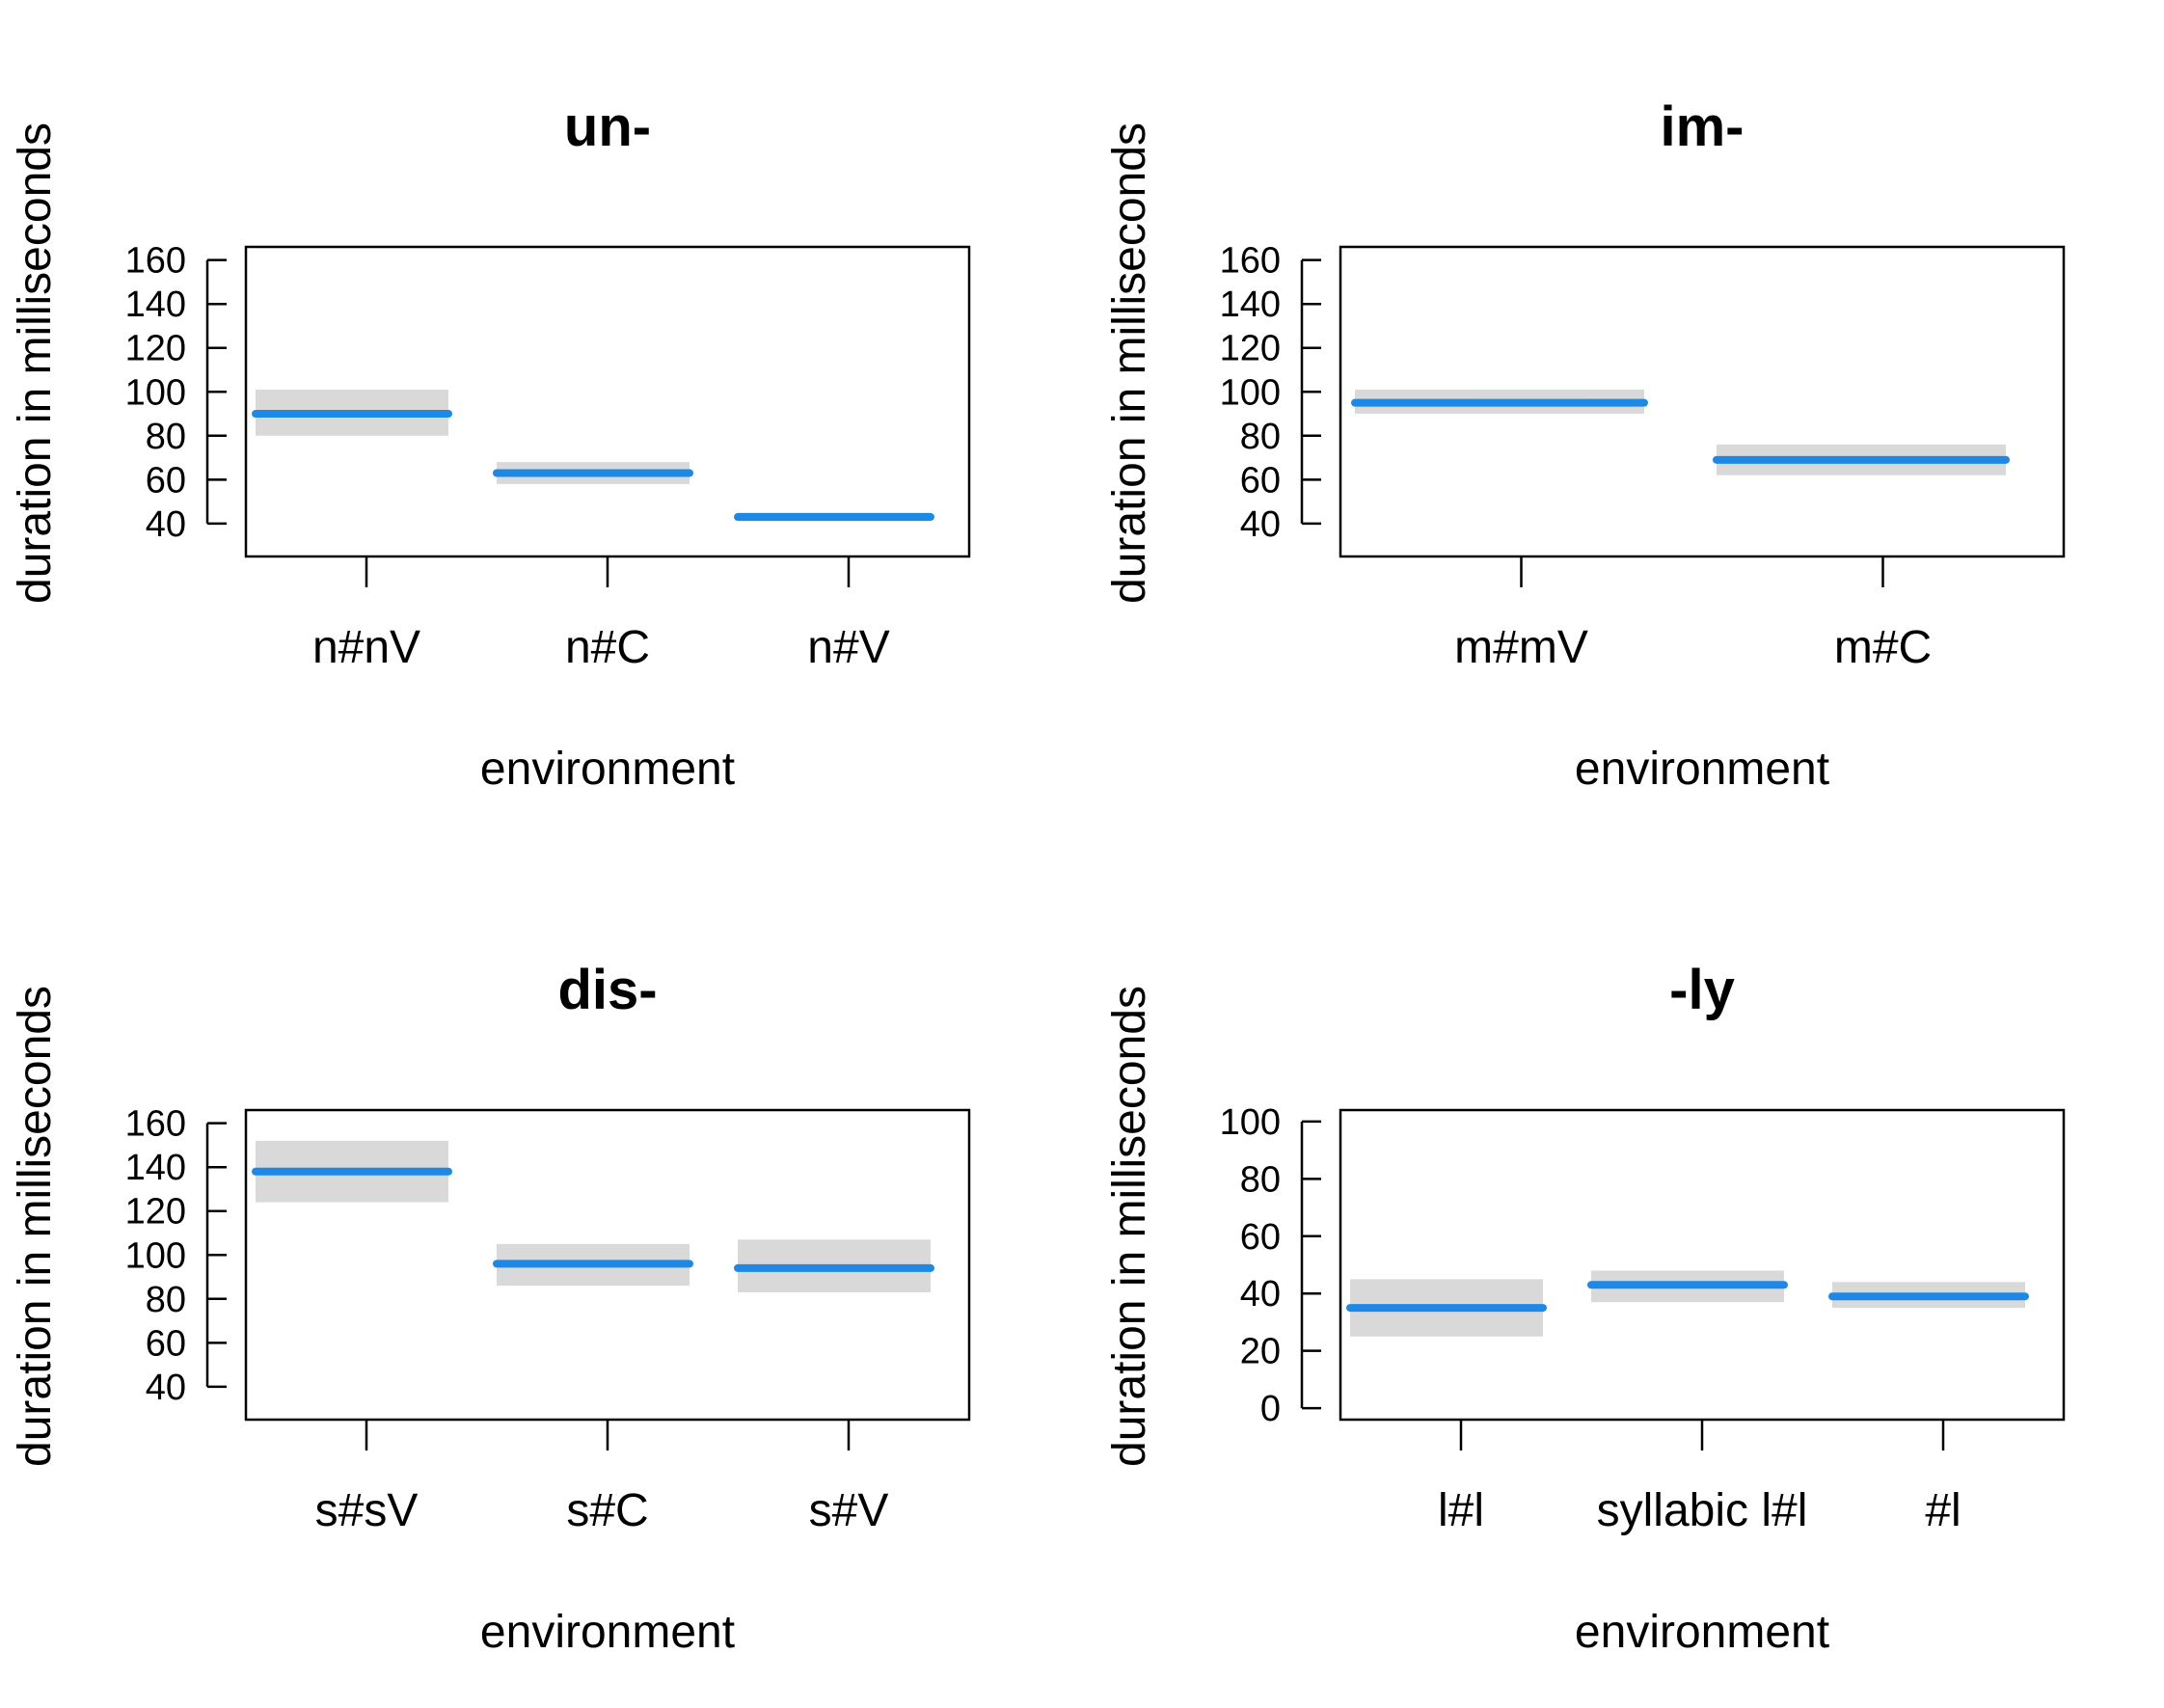 This screenshot has height=1708, width=2164. Describe the element at coordinates (1461, 1510) in the screenshot. I see `x-tick-label: l#l` at that location.